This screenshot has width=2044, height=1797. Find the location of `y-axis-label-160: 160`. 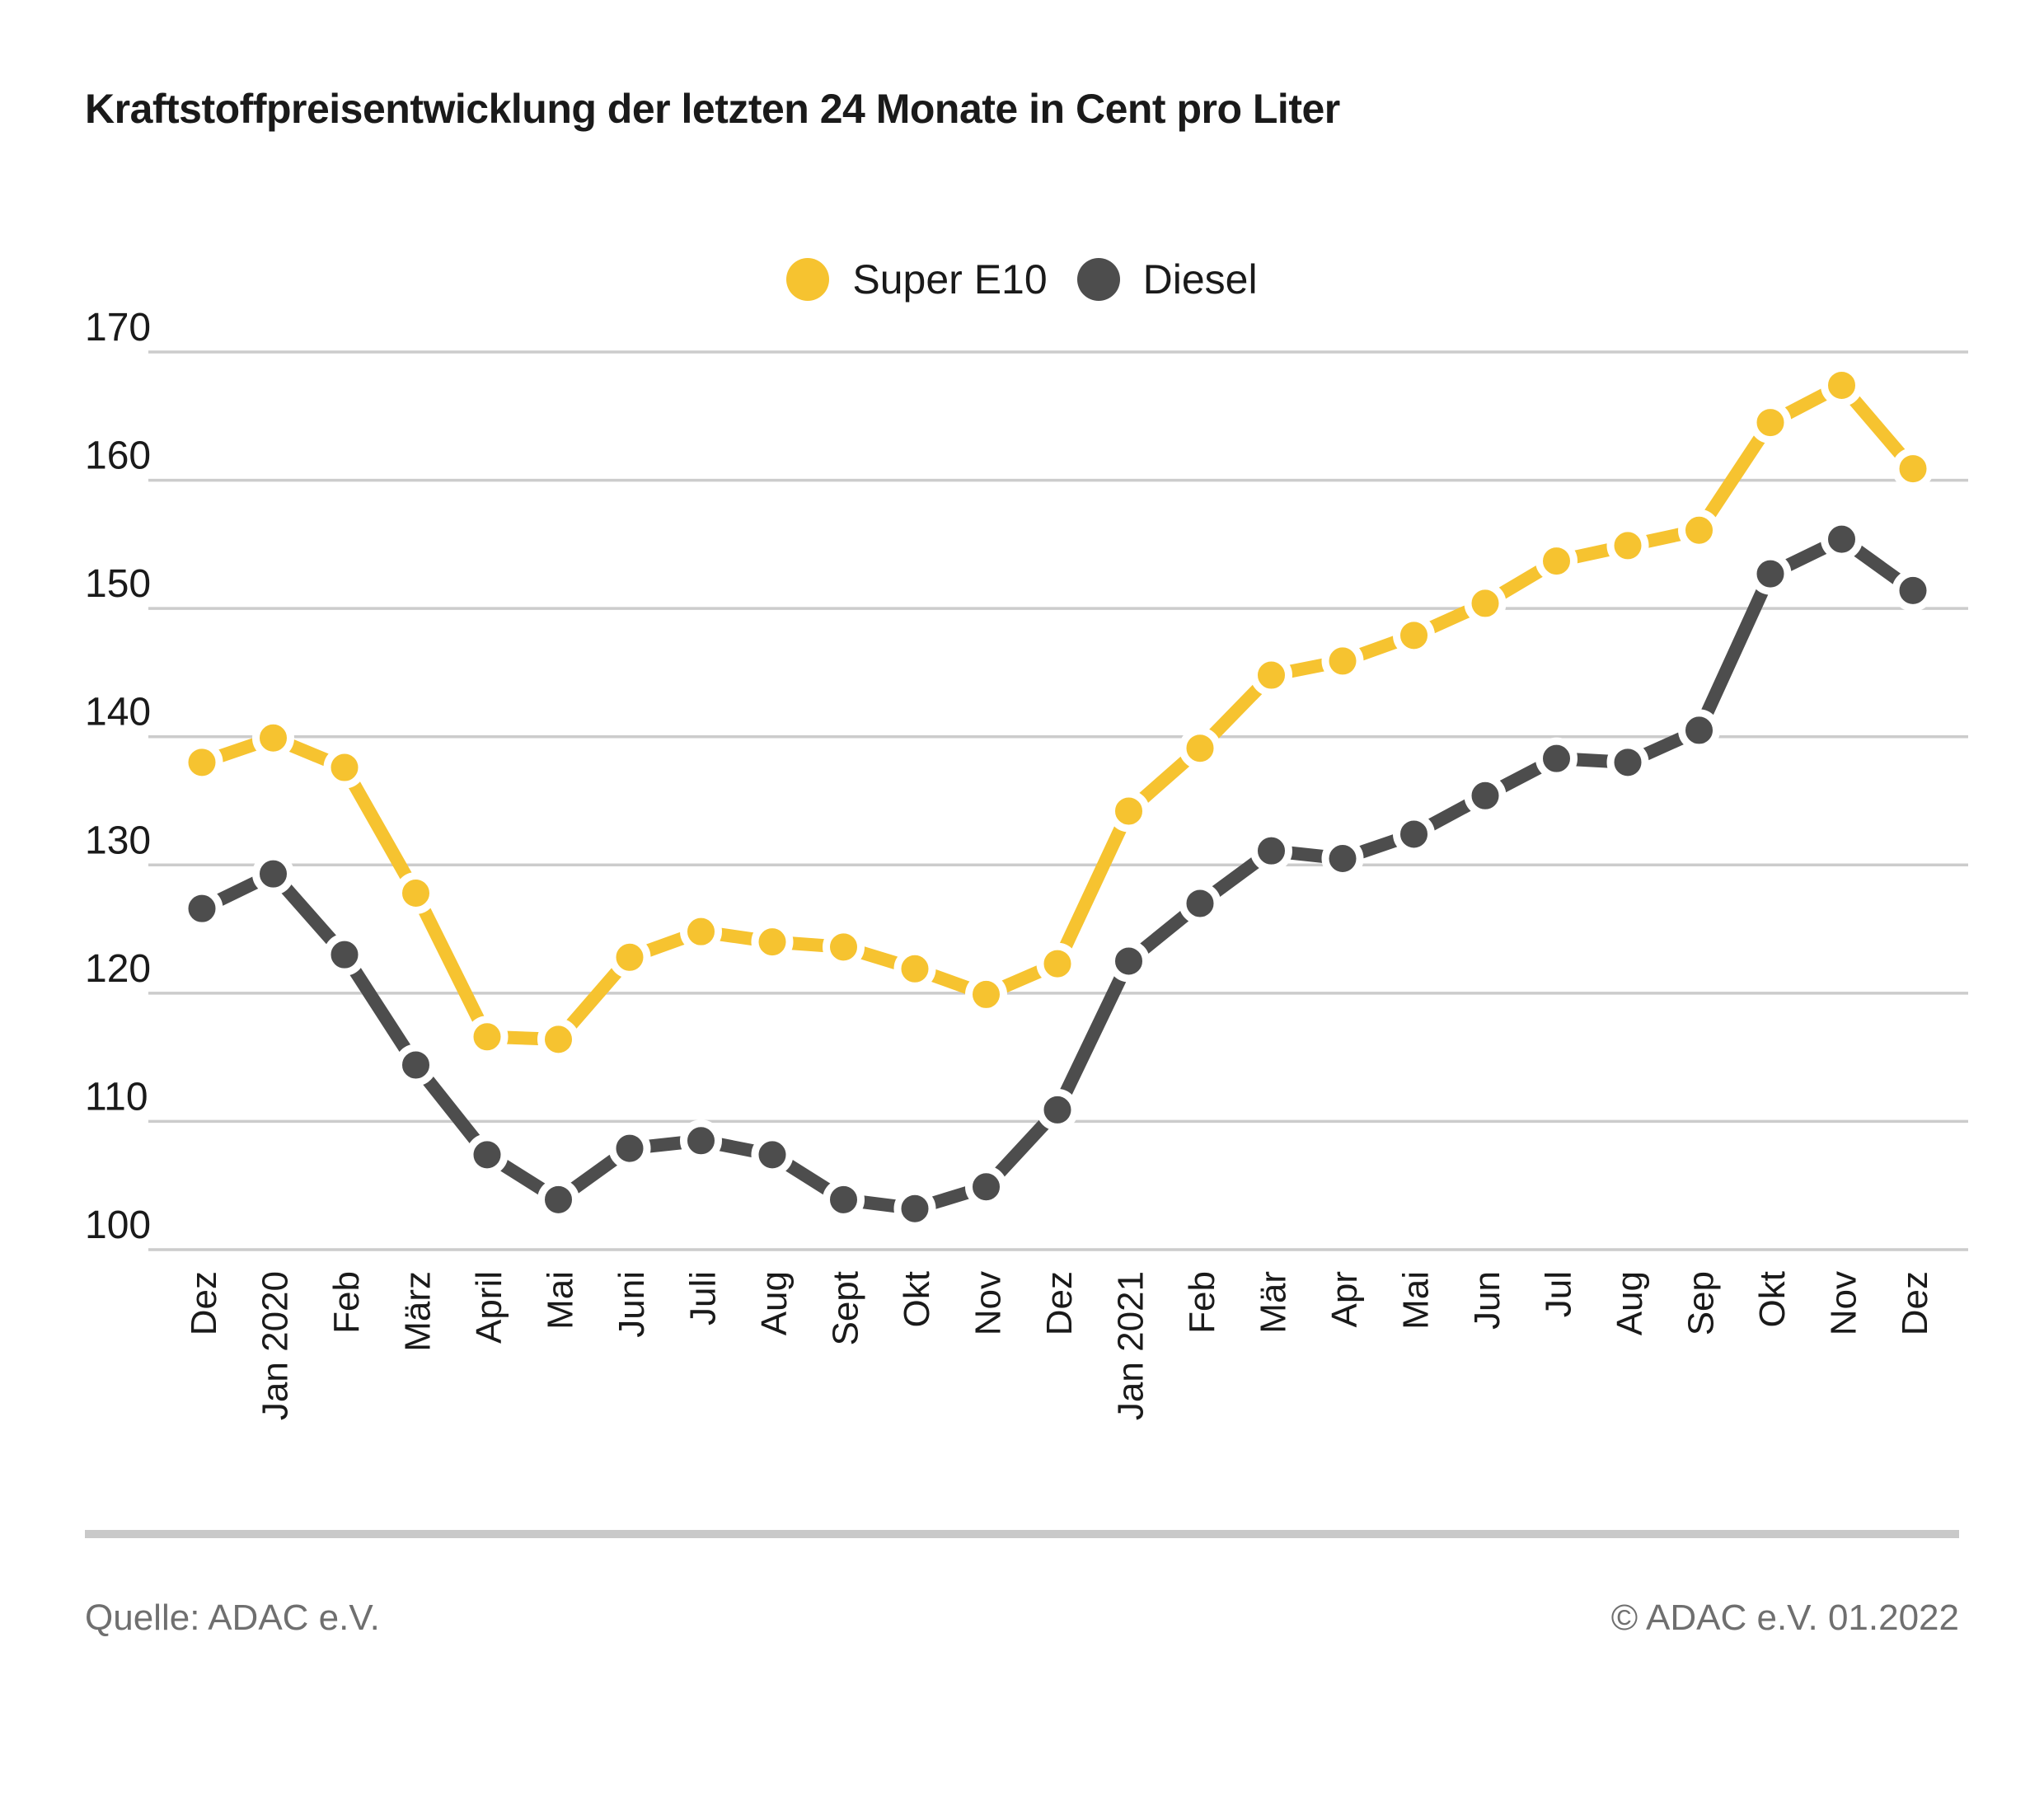

y-axis-label-160: 160 is located at coordinates (118, 456).